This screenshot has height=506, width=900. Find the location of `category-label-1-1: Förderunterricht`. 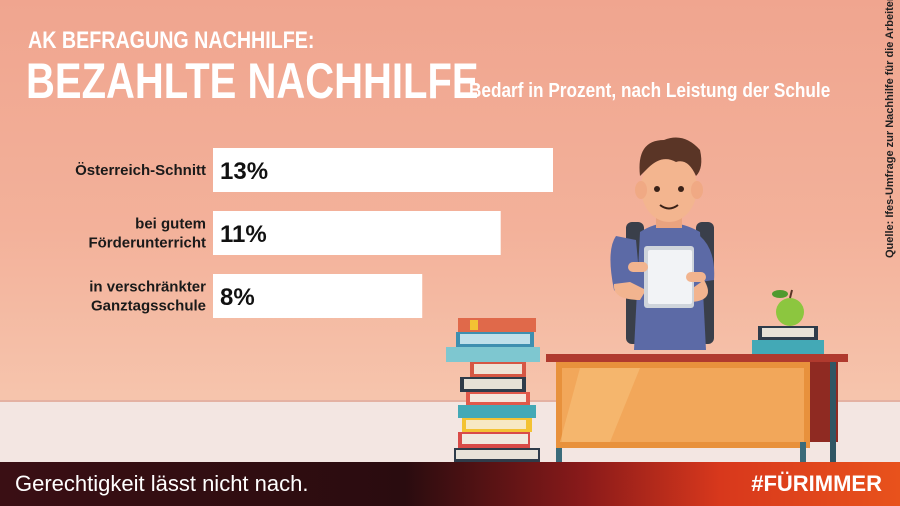

category-label-1-1: Förderunterricht is located at coordinates (147, 243).